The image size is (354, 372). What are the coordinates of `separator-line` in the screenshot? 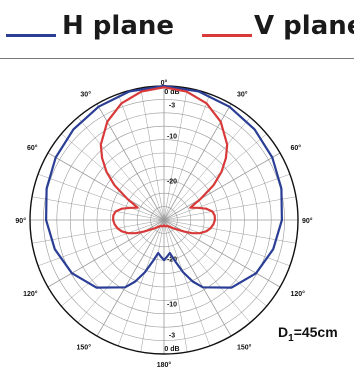 It's located at (177, 58).